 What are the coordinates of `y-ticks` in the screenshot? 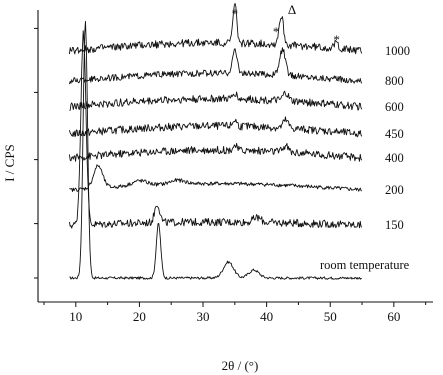 It's located at (36, 153).